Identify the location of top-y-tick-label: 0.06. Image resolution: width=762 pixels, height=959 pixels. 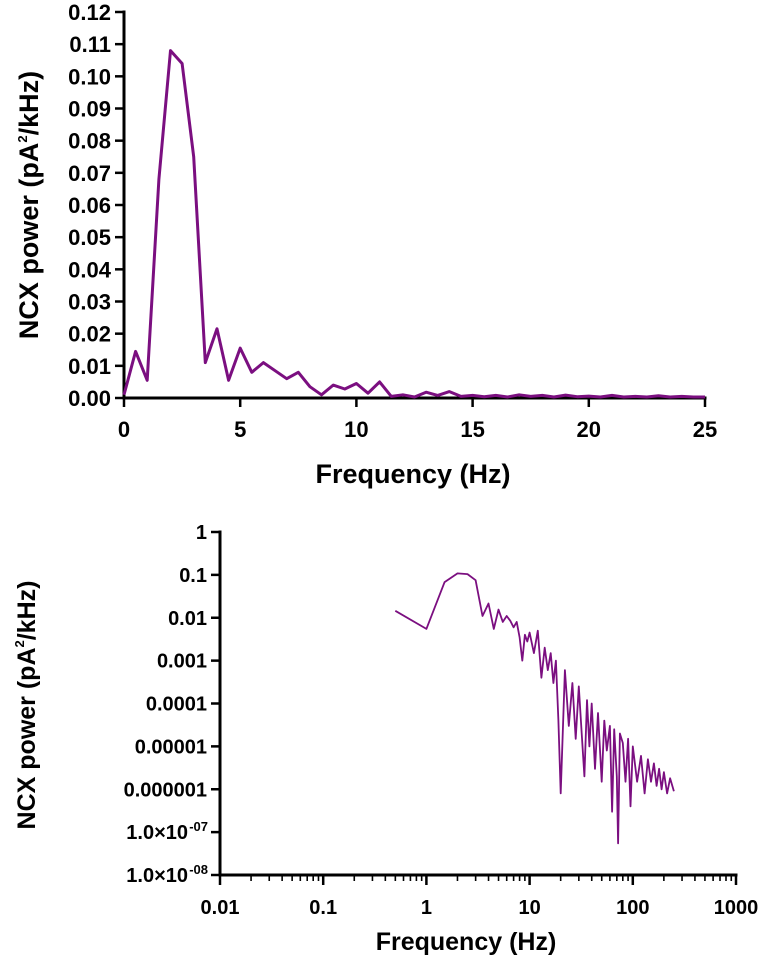
(89, 205).